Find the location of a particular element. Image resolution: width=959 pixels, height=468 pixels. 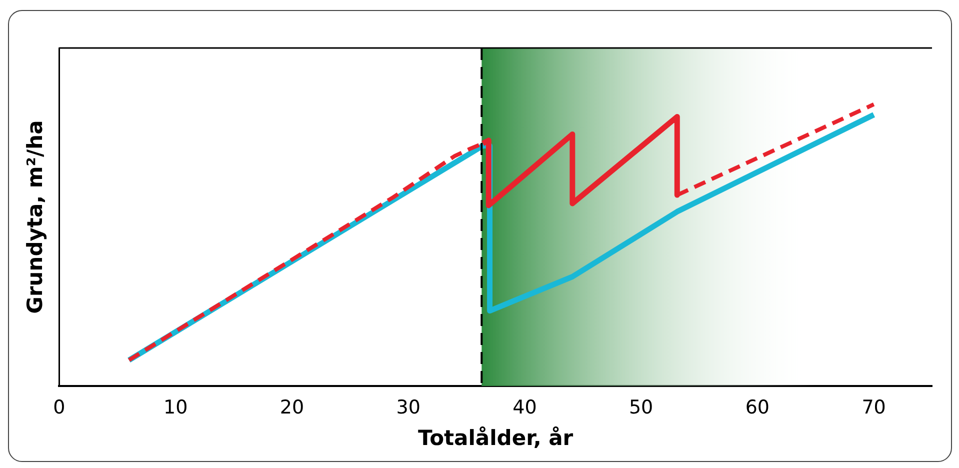

y-axis-title: Grundyta, m²/ha is located at coordinates (35, 217).